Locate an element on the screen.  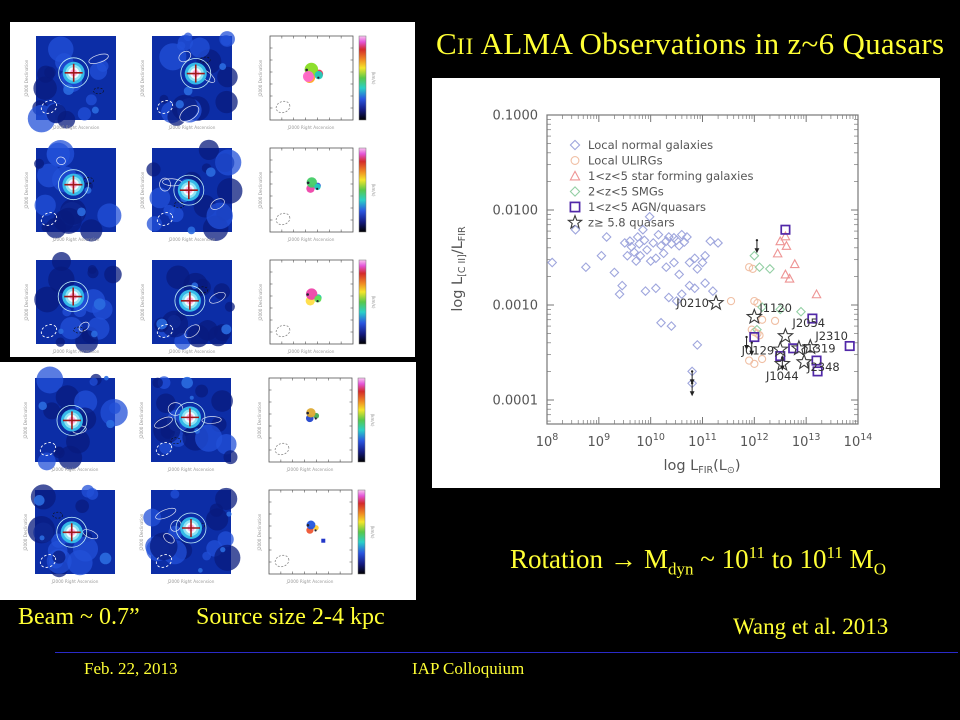
rotation-mass-line: Rotation → Mdyn ~ 1011 to 1011 MO is located at coordinates (698, 561).